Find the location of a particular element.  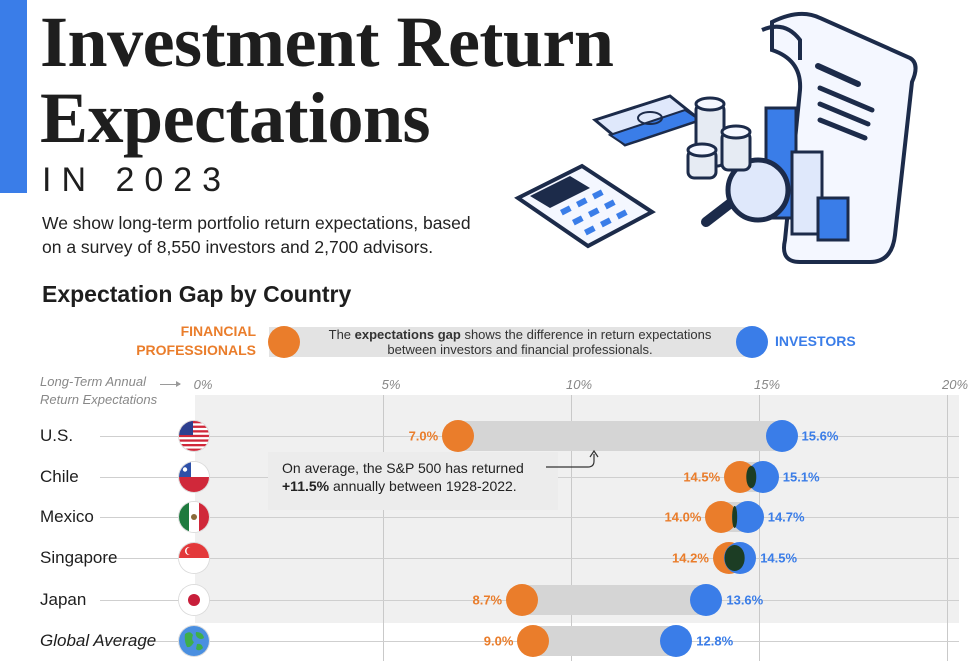

axis-arrow is located at coordinates (170, 384).